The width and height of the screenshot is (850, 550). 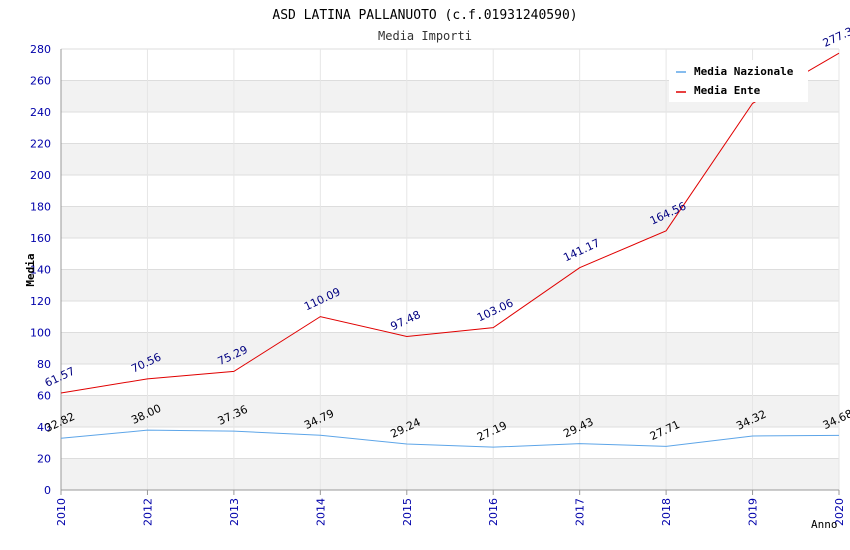 What do you see at coordinates (580, 512) in the screenshot?
I see `x-tick-label: 2017` at bounding box center [580, 512].